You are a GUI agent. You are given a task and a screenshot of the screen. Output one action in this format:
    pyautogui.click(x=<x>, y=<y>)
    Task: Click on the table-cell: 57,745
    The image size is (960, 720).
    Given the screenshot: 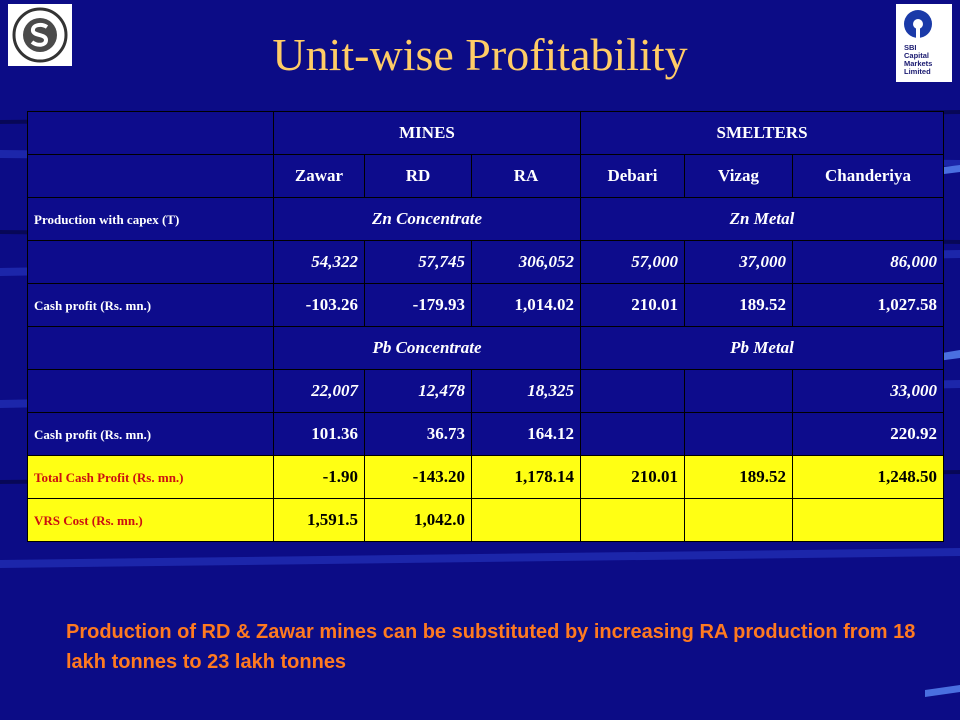 What is the action you would take?
    pyautogui.click(x=418, y=262)
    